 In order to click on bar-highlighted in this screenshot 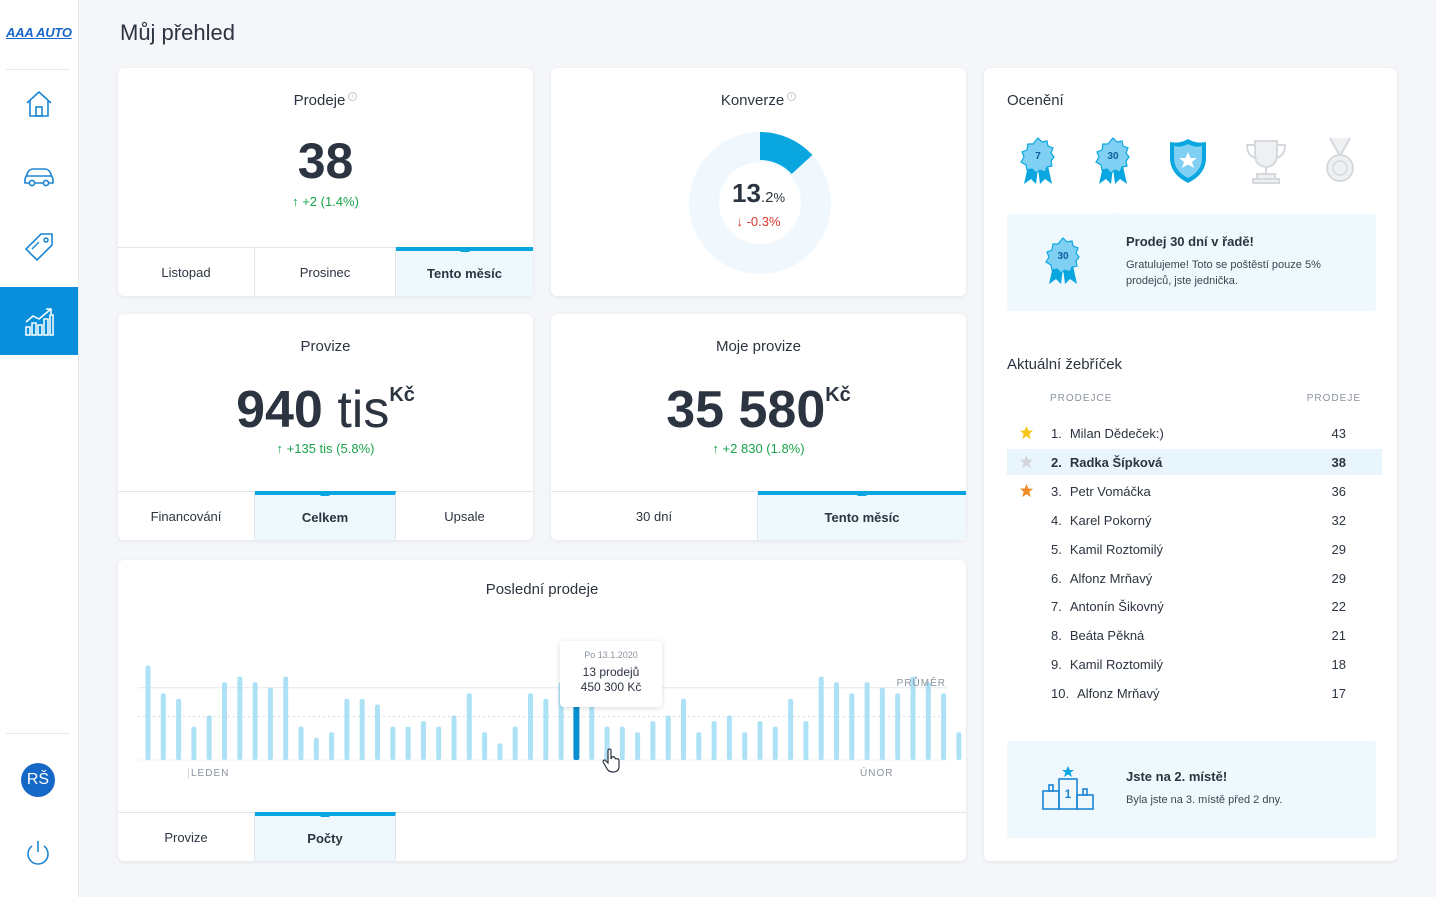, I will do `click(576, 726)`.